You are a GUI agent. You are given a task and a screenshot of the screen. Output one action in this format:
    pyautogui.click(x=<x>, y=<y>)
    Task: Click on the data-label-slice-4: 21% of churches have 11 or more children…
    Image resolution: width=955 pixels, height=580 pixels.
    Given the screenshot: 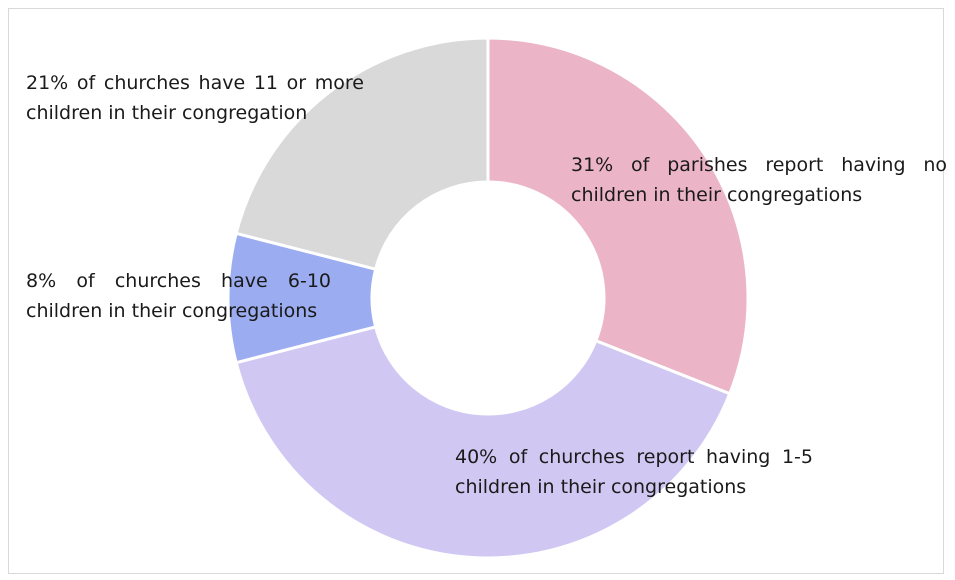 What is the action you would take?
    pyautogui.click(x=195, y=98)
    